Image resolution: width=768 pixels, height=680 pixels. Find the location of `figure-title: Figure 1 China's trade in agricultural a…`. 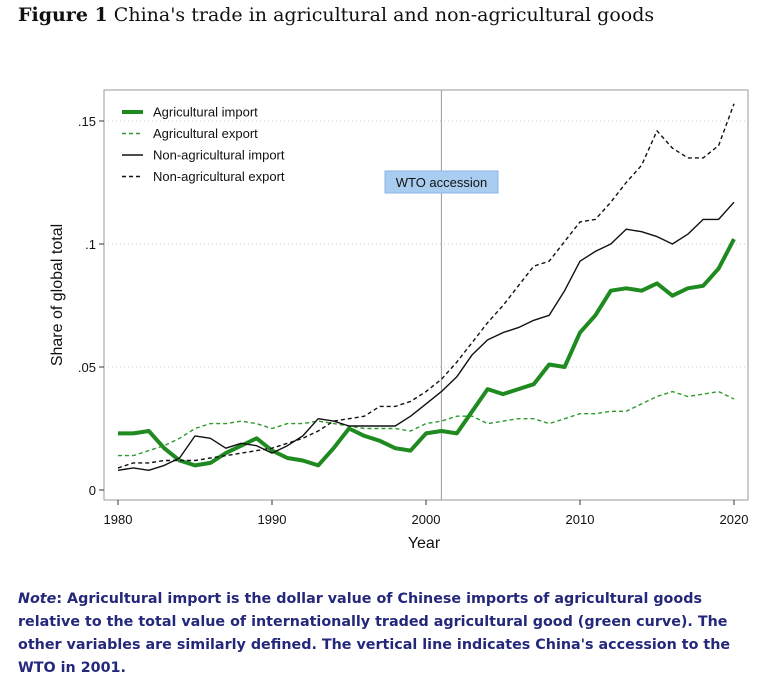

figure-title: Figure 1 China's trade in agricultural a… is located at coordinates (336, 15).